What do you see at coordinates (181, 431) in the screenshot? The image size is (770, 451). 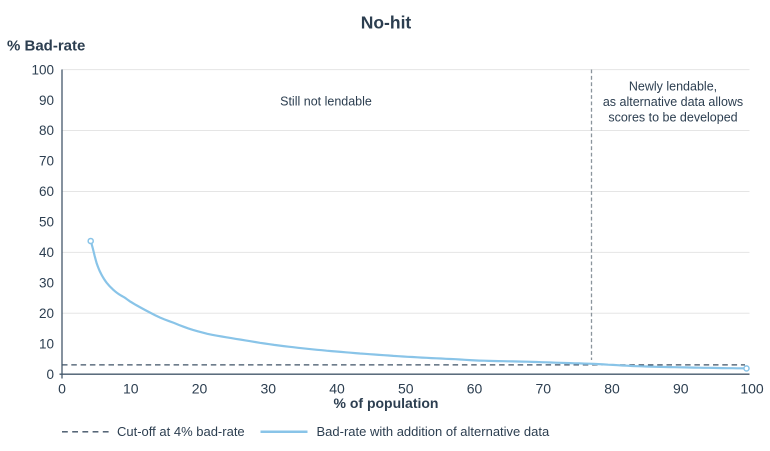 I see `svg-text: Cut-off at 4% bad-rate` at bounding box center [181, 431].